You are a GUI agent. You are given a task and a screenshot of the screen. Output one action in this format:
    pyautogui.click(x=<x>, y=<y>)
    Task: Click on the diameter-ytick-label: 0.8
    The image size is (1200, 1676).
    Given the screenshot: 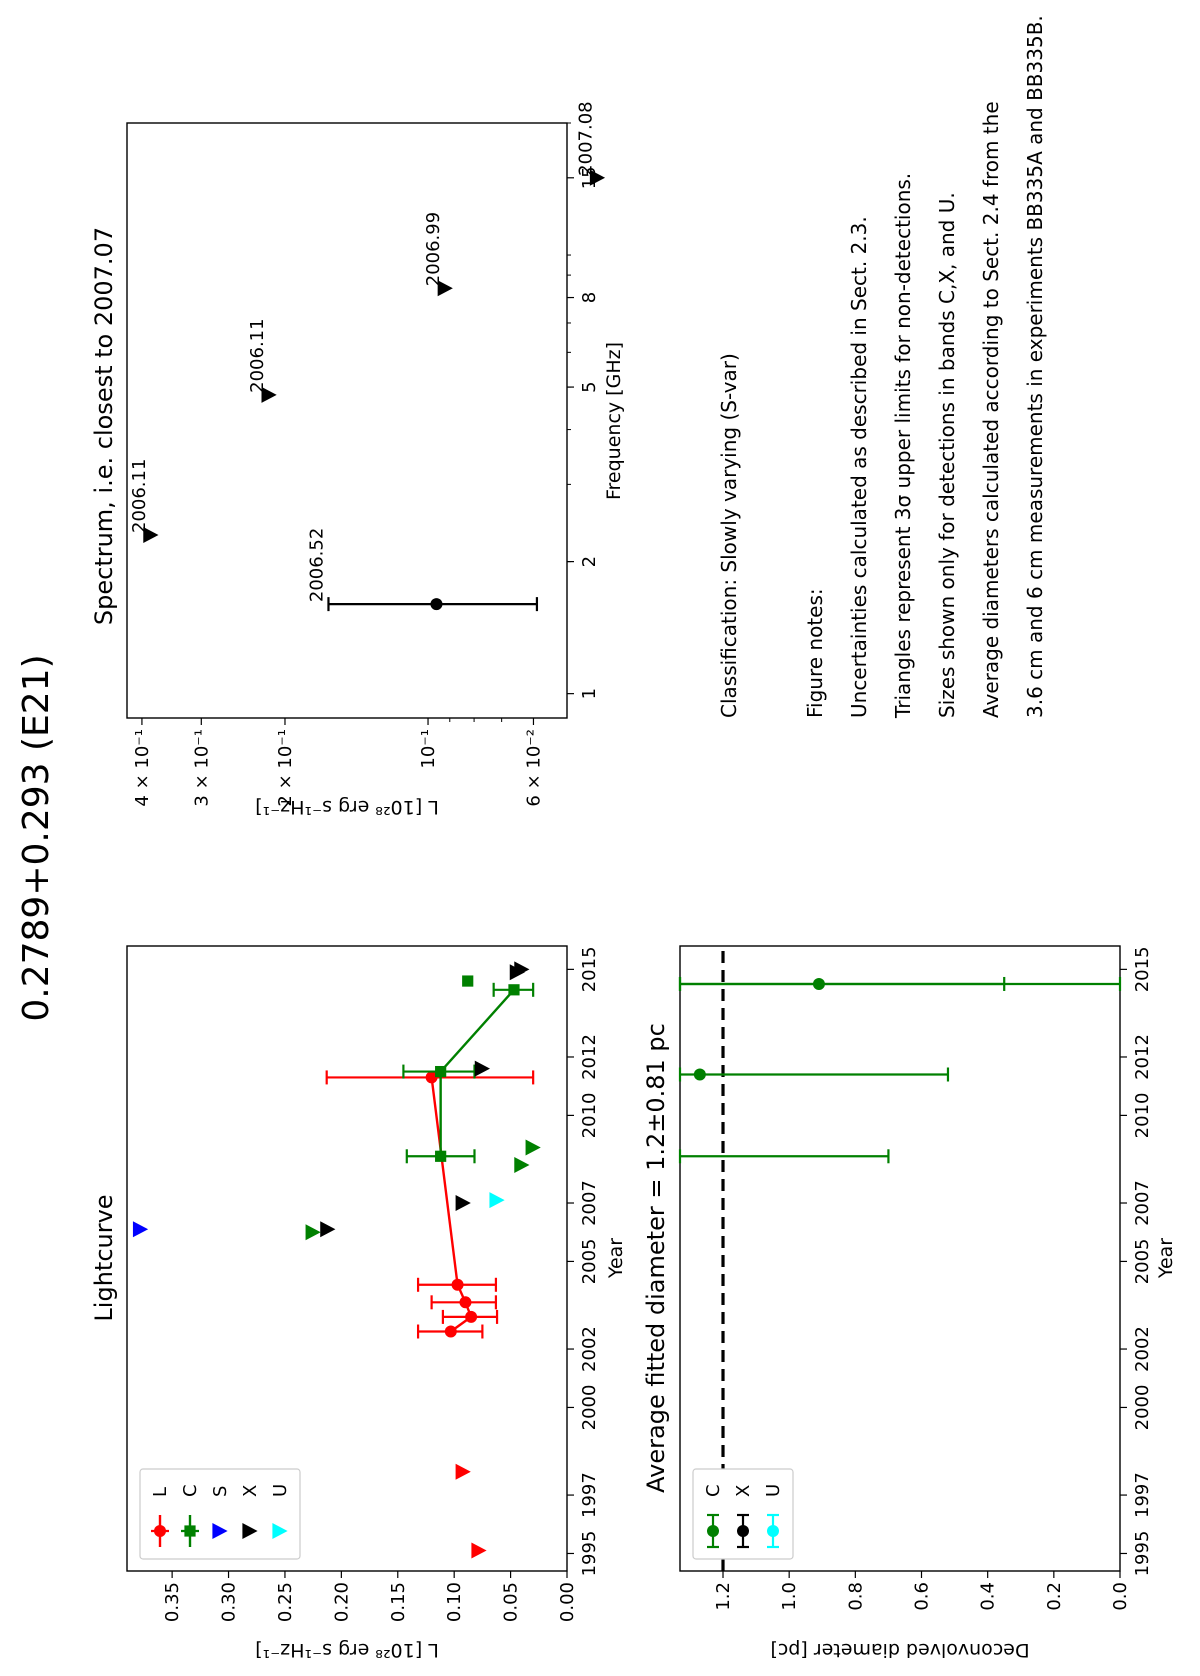 What is the action you would take?
    pyautogui.click(x=855, y=1596)
    